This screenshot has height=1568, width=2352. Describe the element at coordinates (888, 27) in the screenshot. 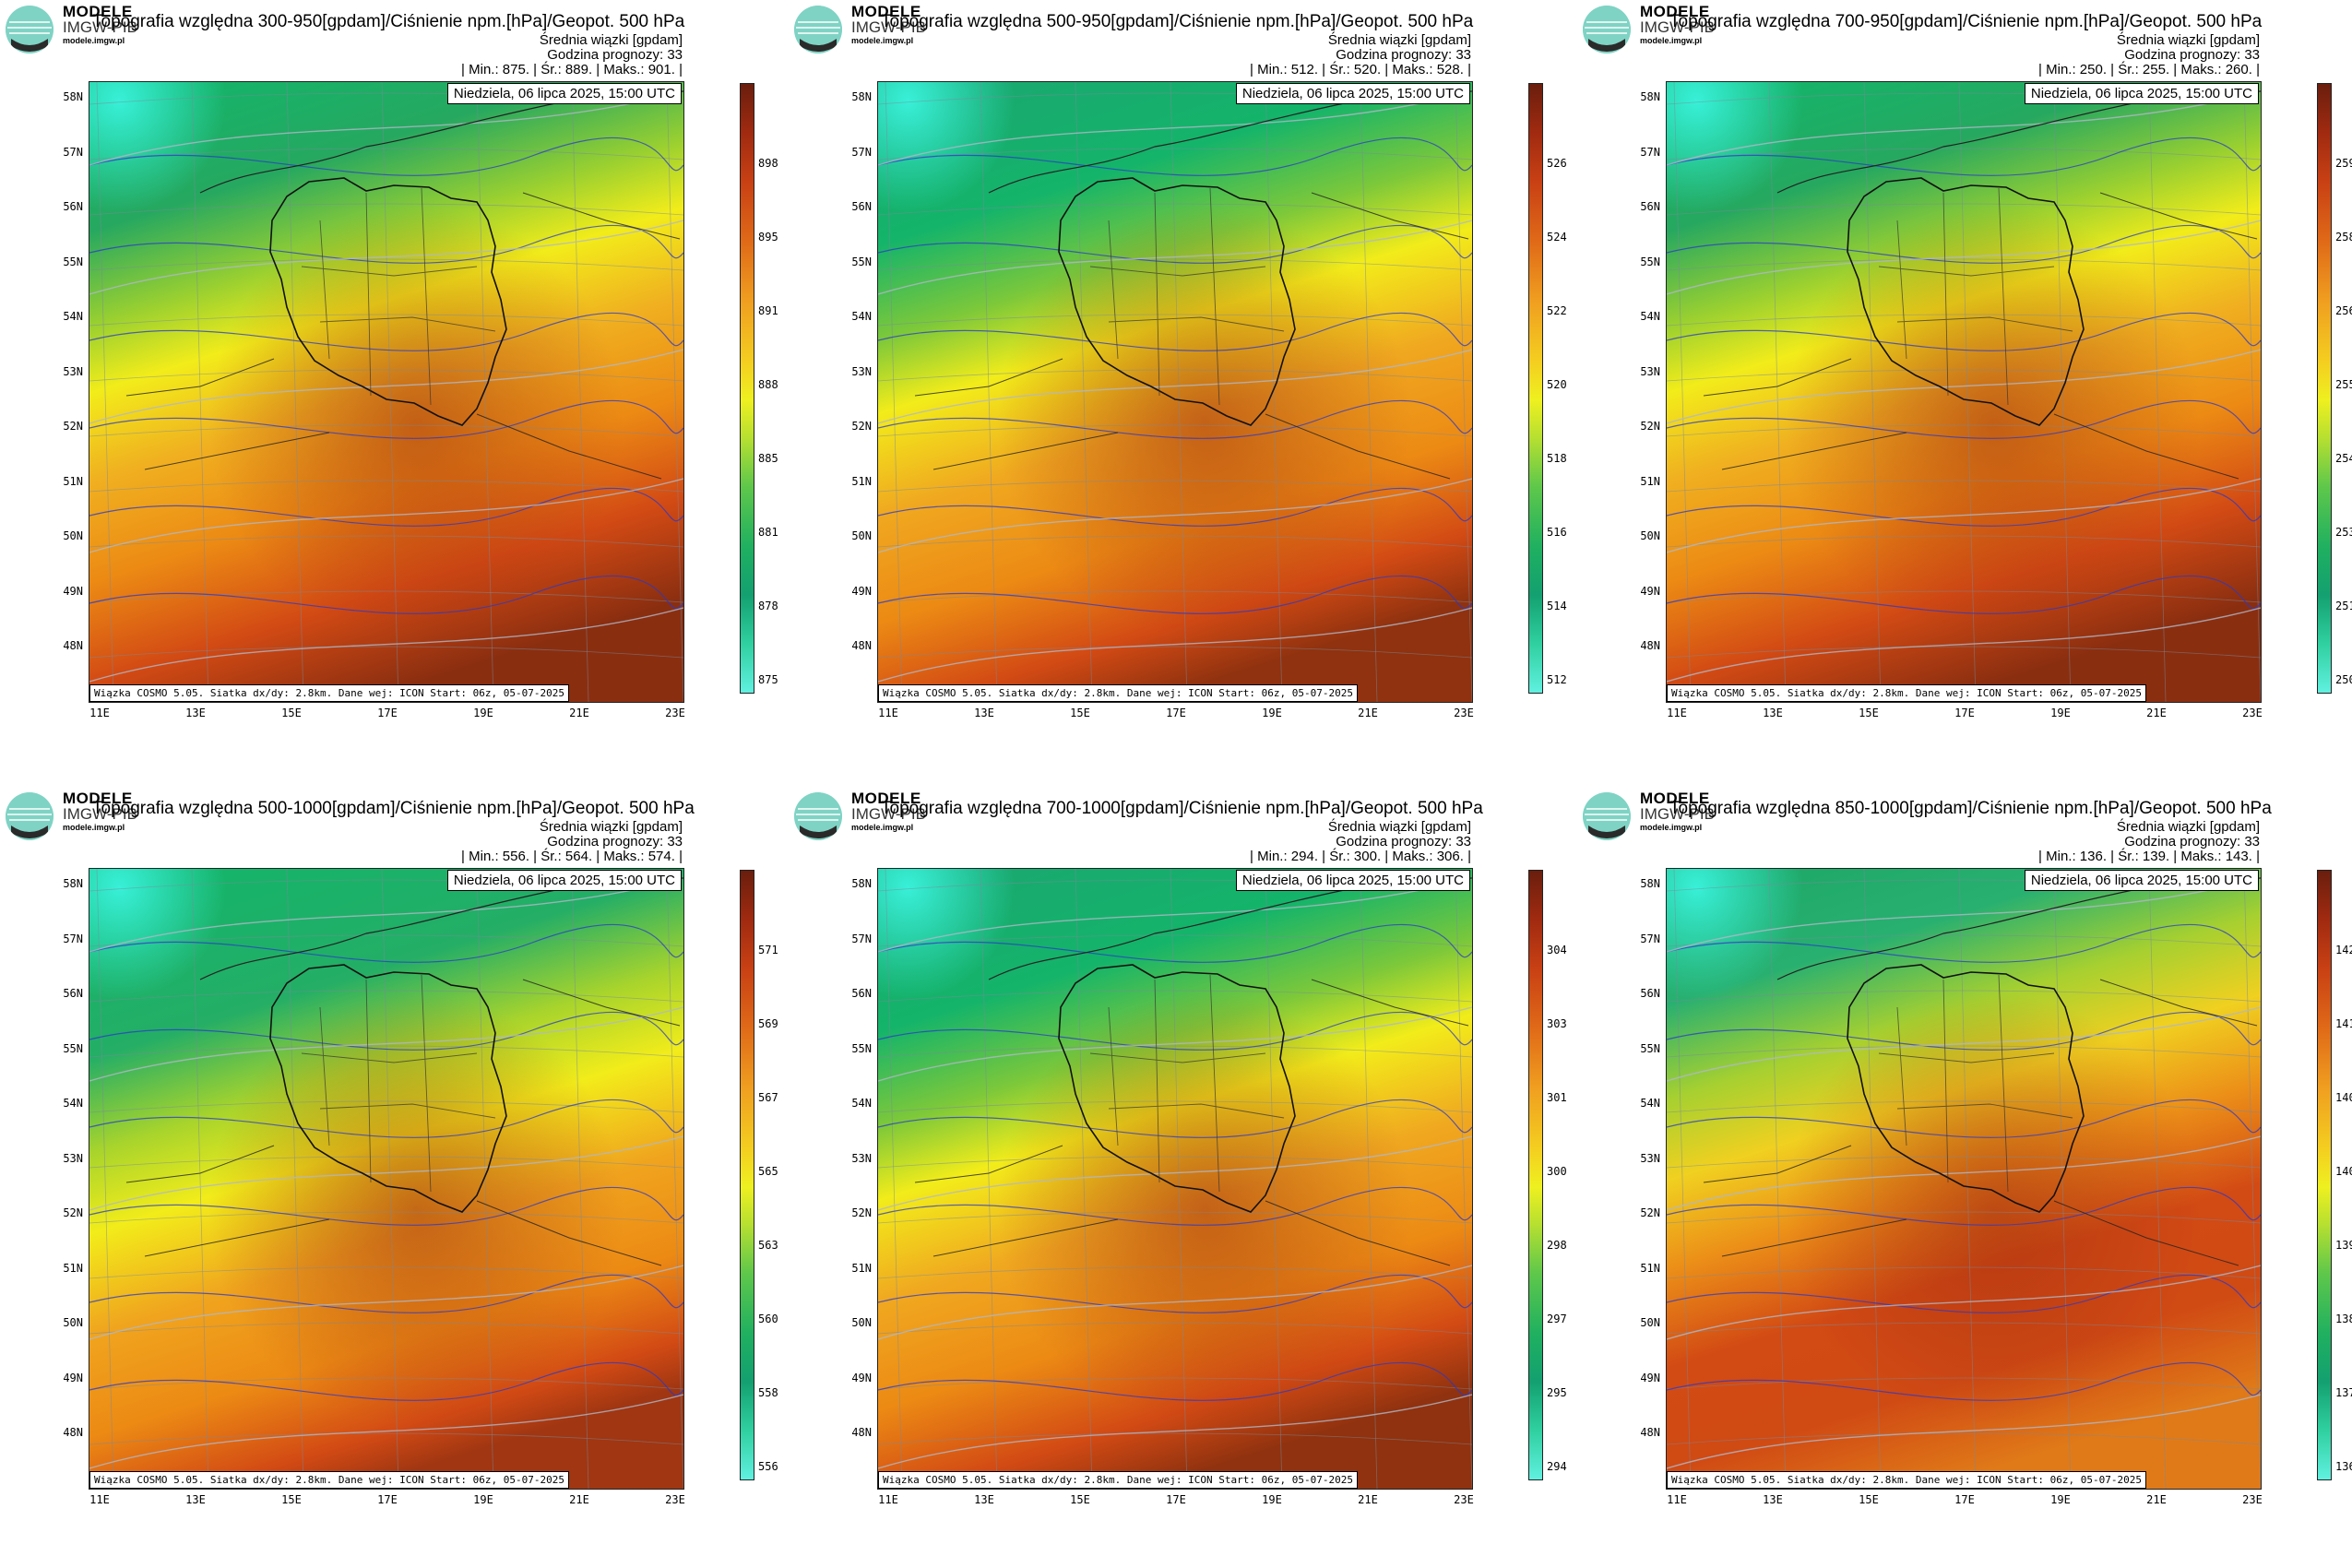

I see `brand-subtitle: IMGW-PIB` at that location.